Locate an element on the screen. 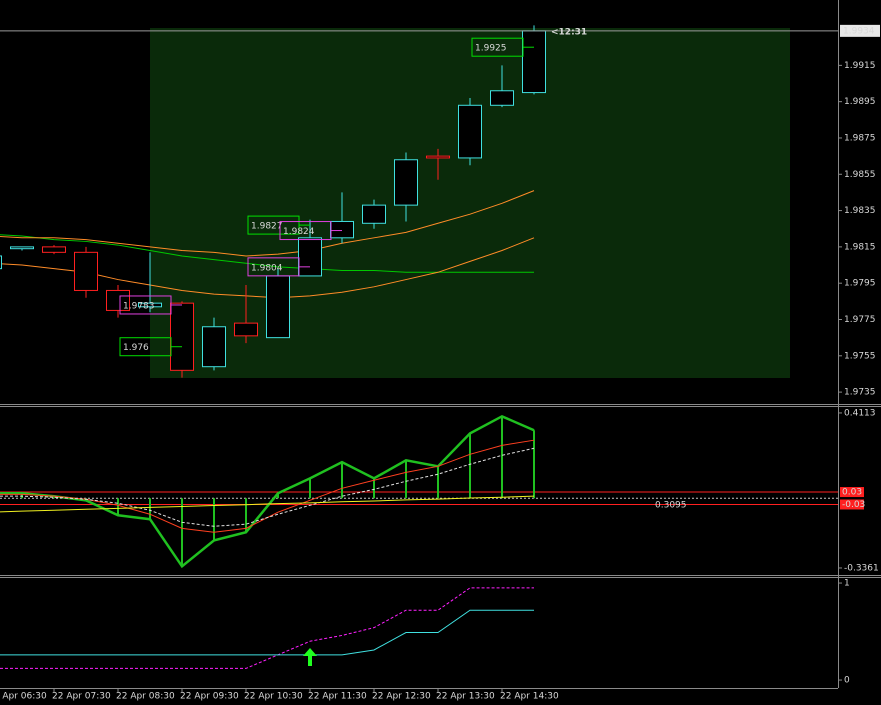 Image resolution: width=881 pixels, height=705 pixels. y-tick-label: 1.9735 is located at coordinates (860, 393).